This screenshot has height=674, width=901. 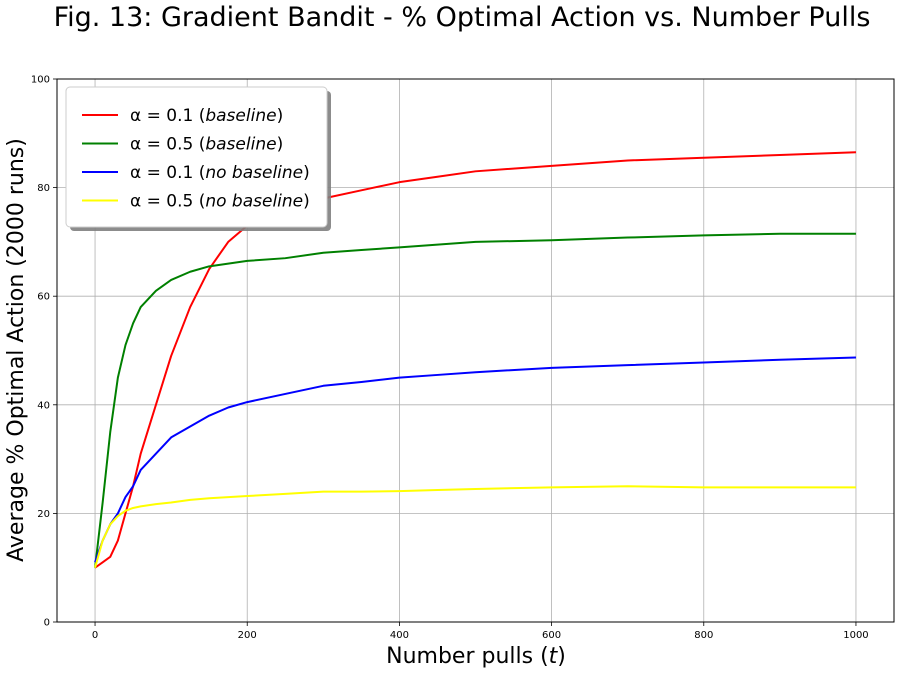 What do you see at coordinates (855, 635) in the screenshot?
I see `x-tick-label: 1000` at bounding box center [855, 635].